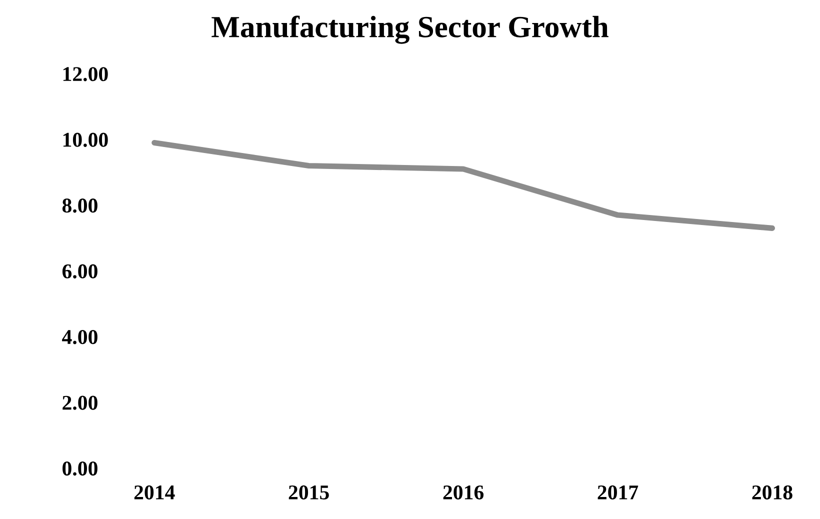 The width and height of the screenshot is (820, 519). I want to click on y-tick-label: 12.00, so click(85, 74).